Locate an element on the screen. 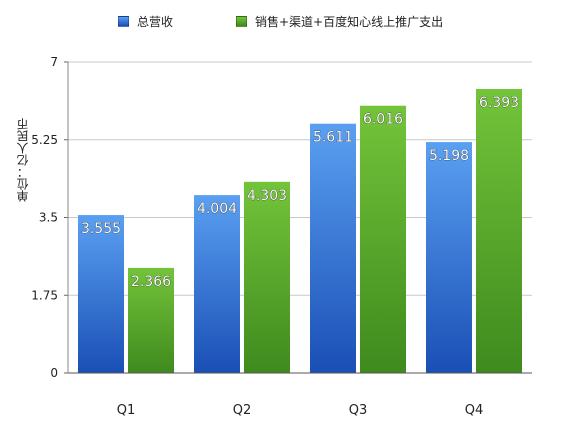 This screenshot has width=580, height=426. bar-series-1-q2 is located at coordinates (217, 284).